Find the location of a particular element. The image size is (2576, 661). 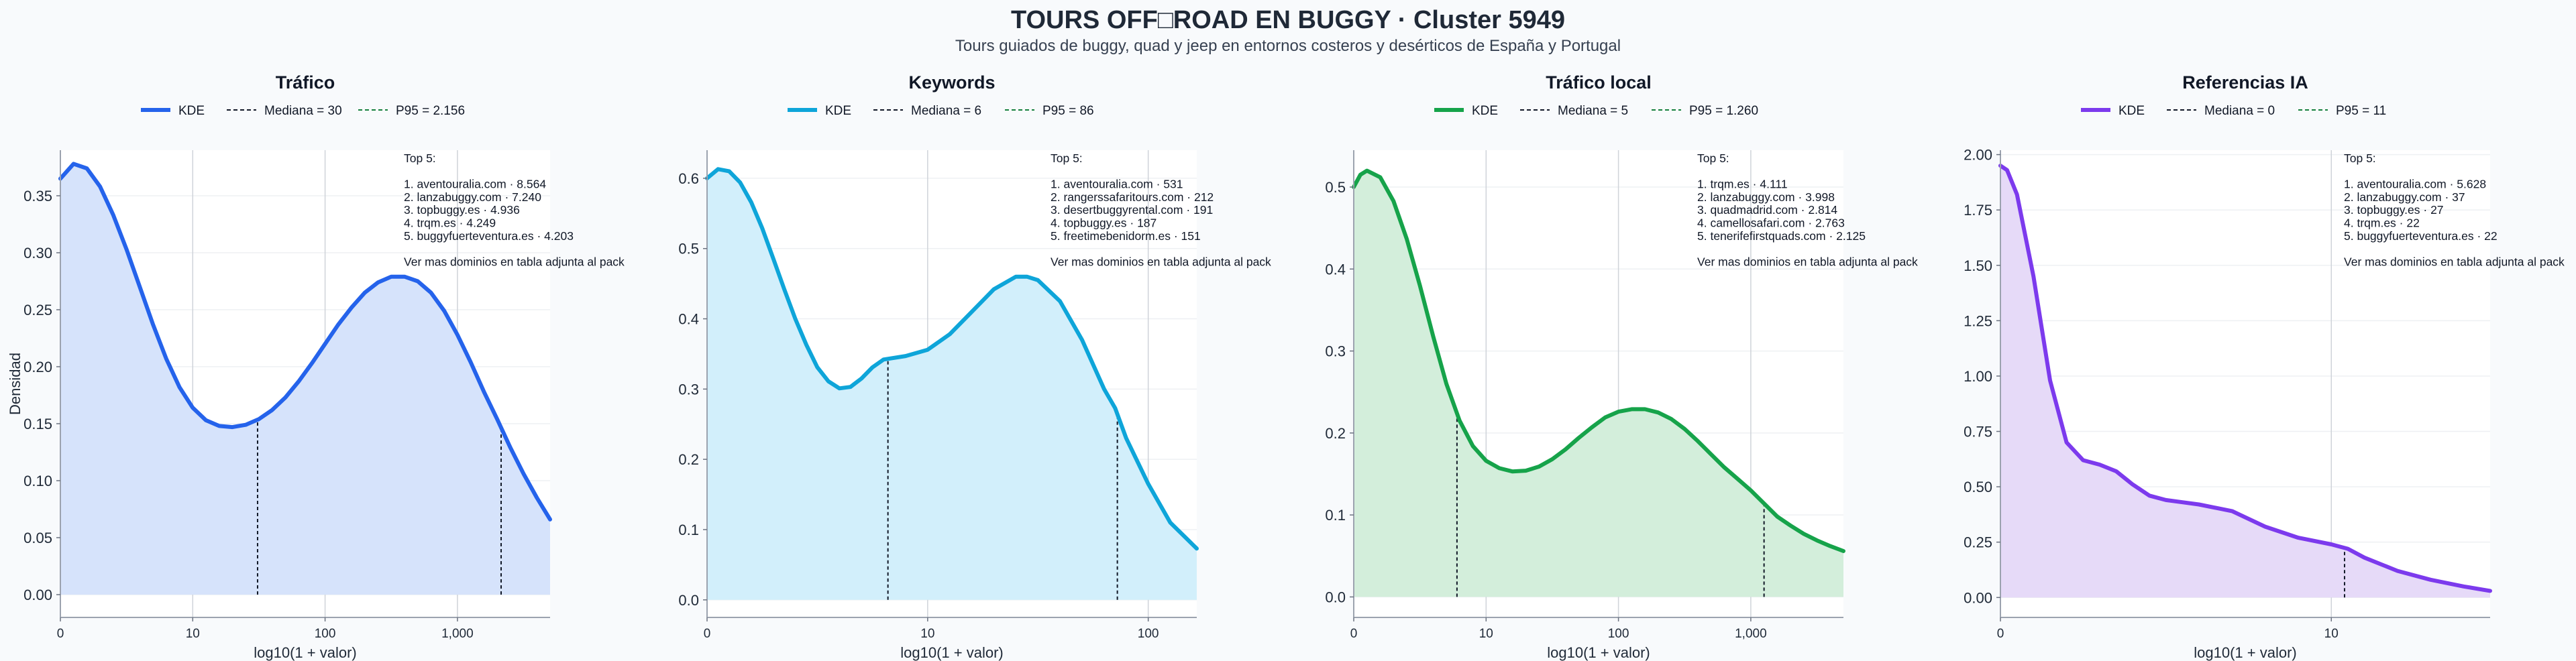

legend-p95-label: P95 = 1.260 is located at coordinates (1723, 111).